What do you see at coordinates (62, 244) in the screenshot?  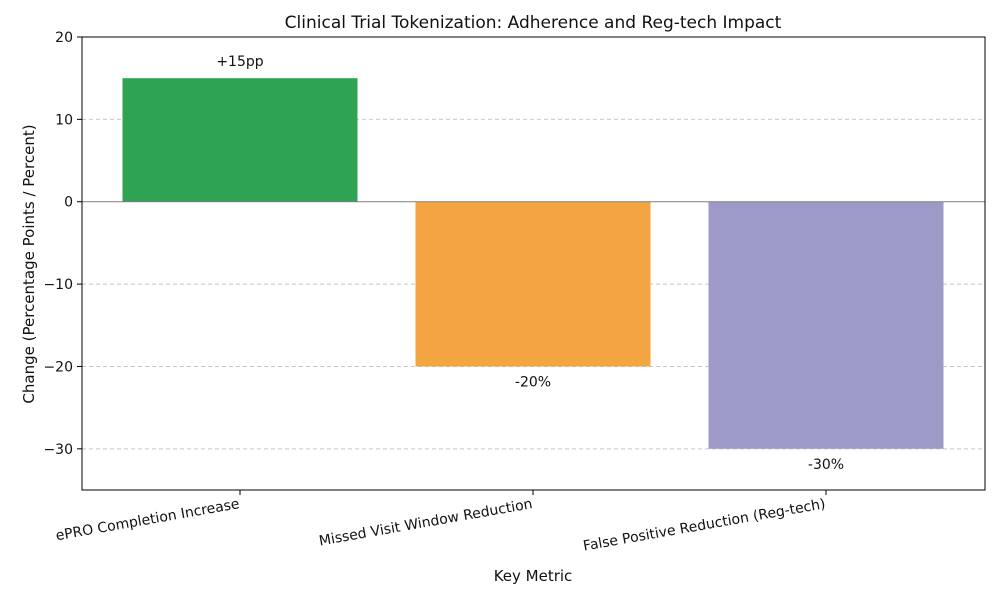 I see `y-axis-ticks: 20 10 0 −10 −20 −30` at bounding box center [62, 244].